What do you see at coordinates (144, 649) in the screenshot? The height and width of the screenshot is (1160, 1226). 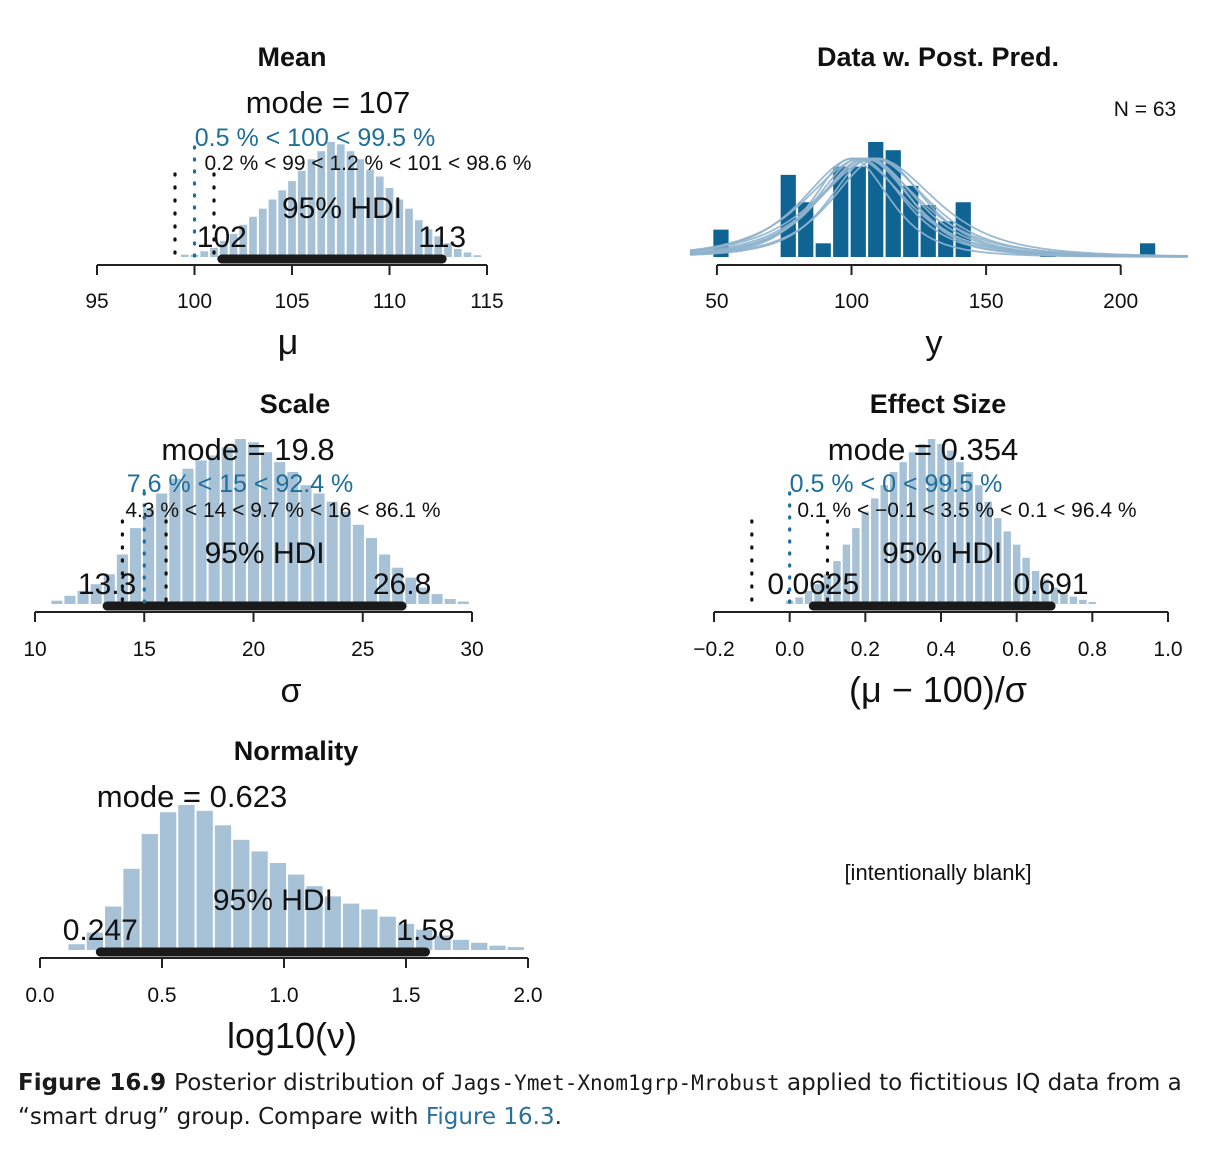 I see `scale-x-tick-label: 15` at bounding box center [144, 649].